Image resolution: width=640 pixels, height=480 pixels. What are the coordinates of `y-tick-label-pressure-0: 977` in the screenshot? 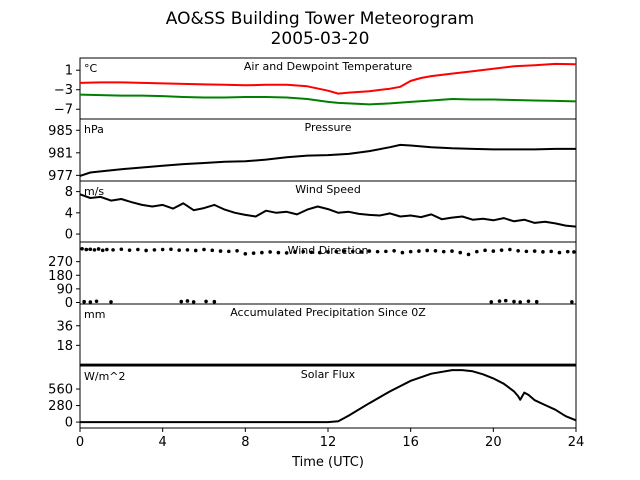 It's located at (60, 176).